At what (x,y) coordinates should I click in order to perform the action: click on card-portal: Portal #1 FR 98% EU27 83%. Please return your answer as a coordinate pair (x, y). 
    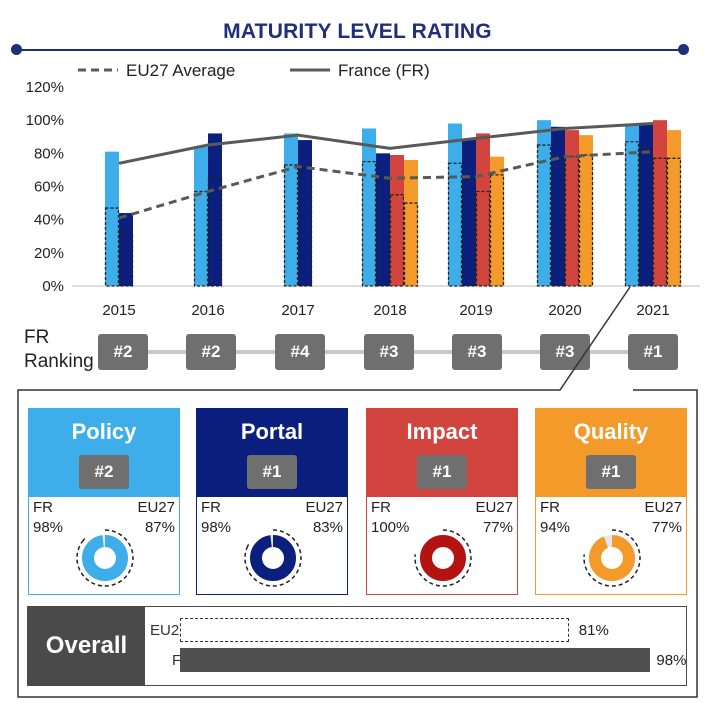
    Looking at the image, I should click on (272, 501).